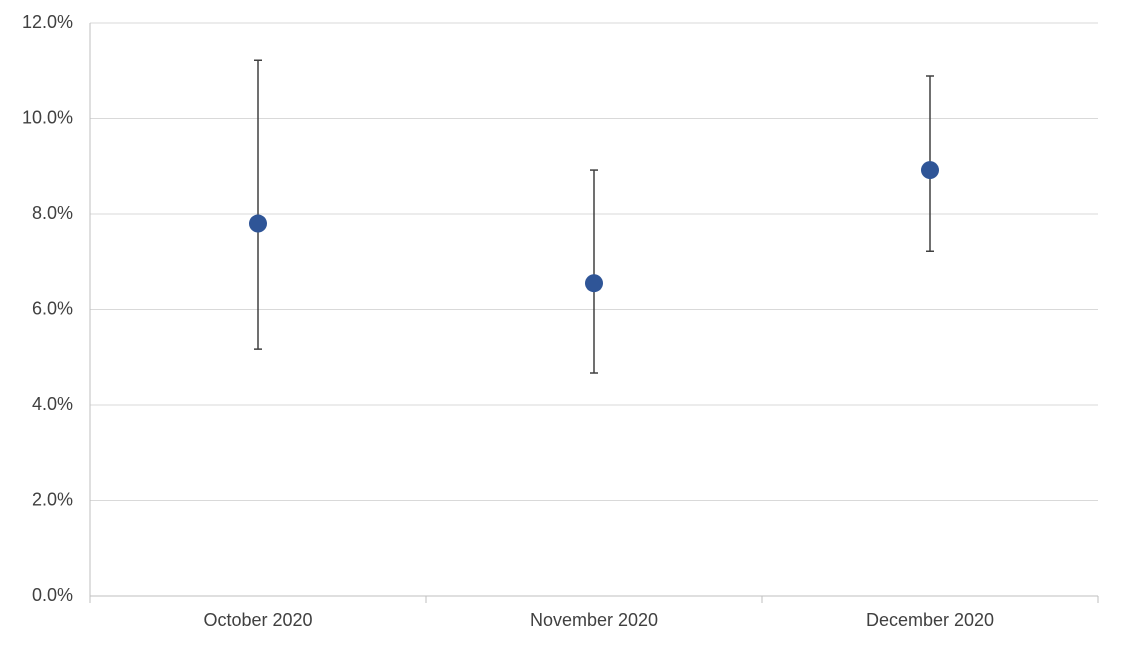 The image size is (1122, 645). Describe the element at coordinates (52, 213) in the screenshot. I see `y-tick-label: 8.0%` at that location.